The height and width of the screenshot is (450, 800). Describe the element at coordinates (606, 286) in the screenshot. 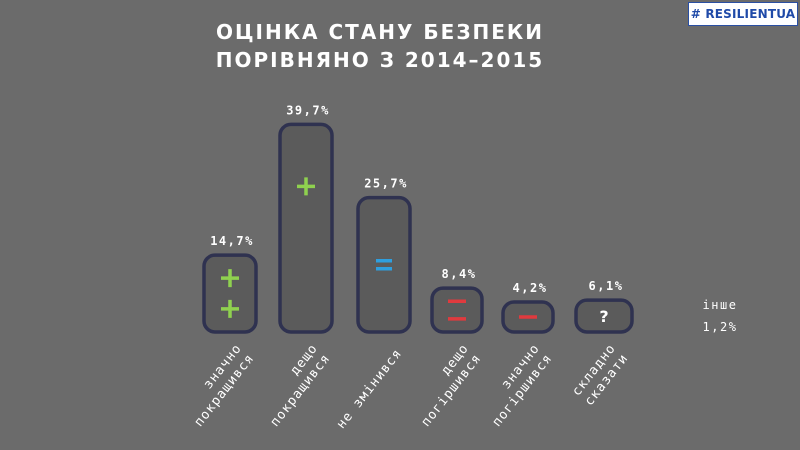

I see `bar-value-label: 6,1%` at that location.